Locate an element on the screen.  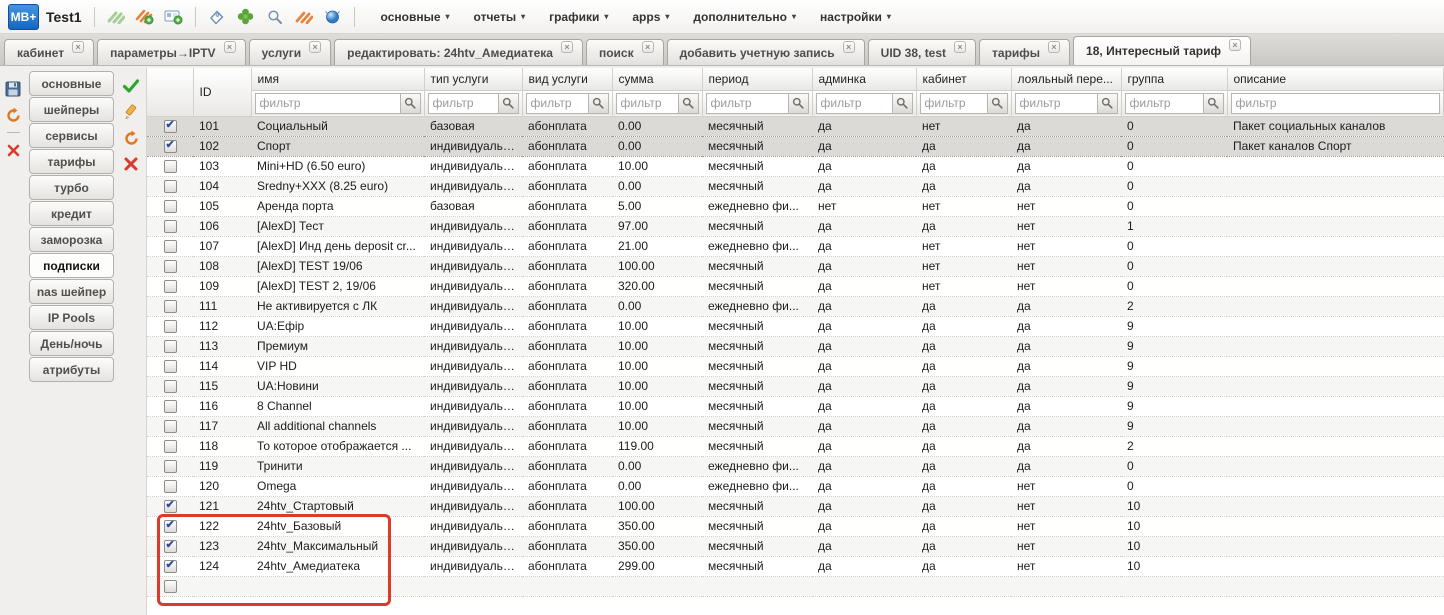
refresh-icon is located at coordinates (131, 138).